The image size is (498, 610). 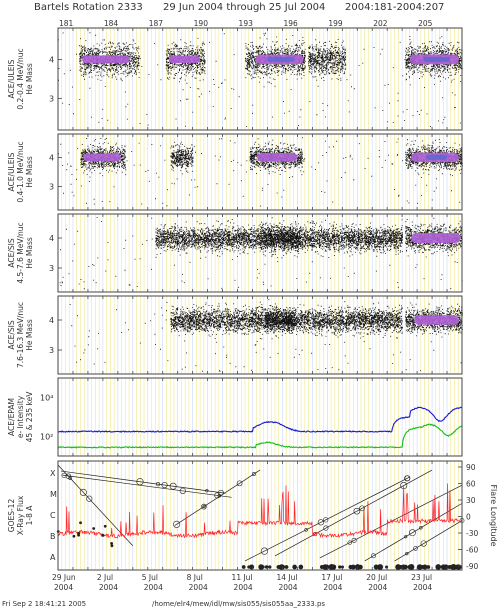 I want to click on xray-flux-line, so click(x=260, y=511).